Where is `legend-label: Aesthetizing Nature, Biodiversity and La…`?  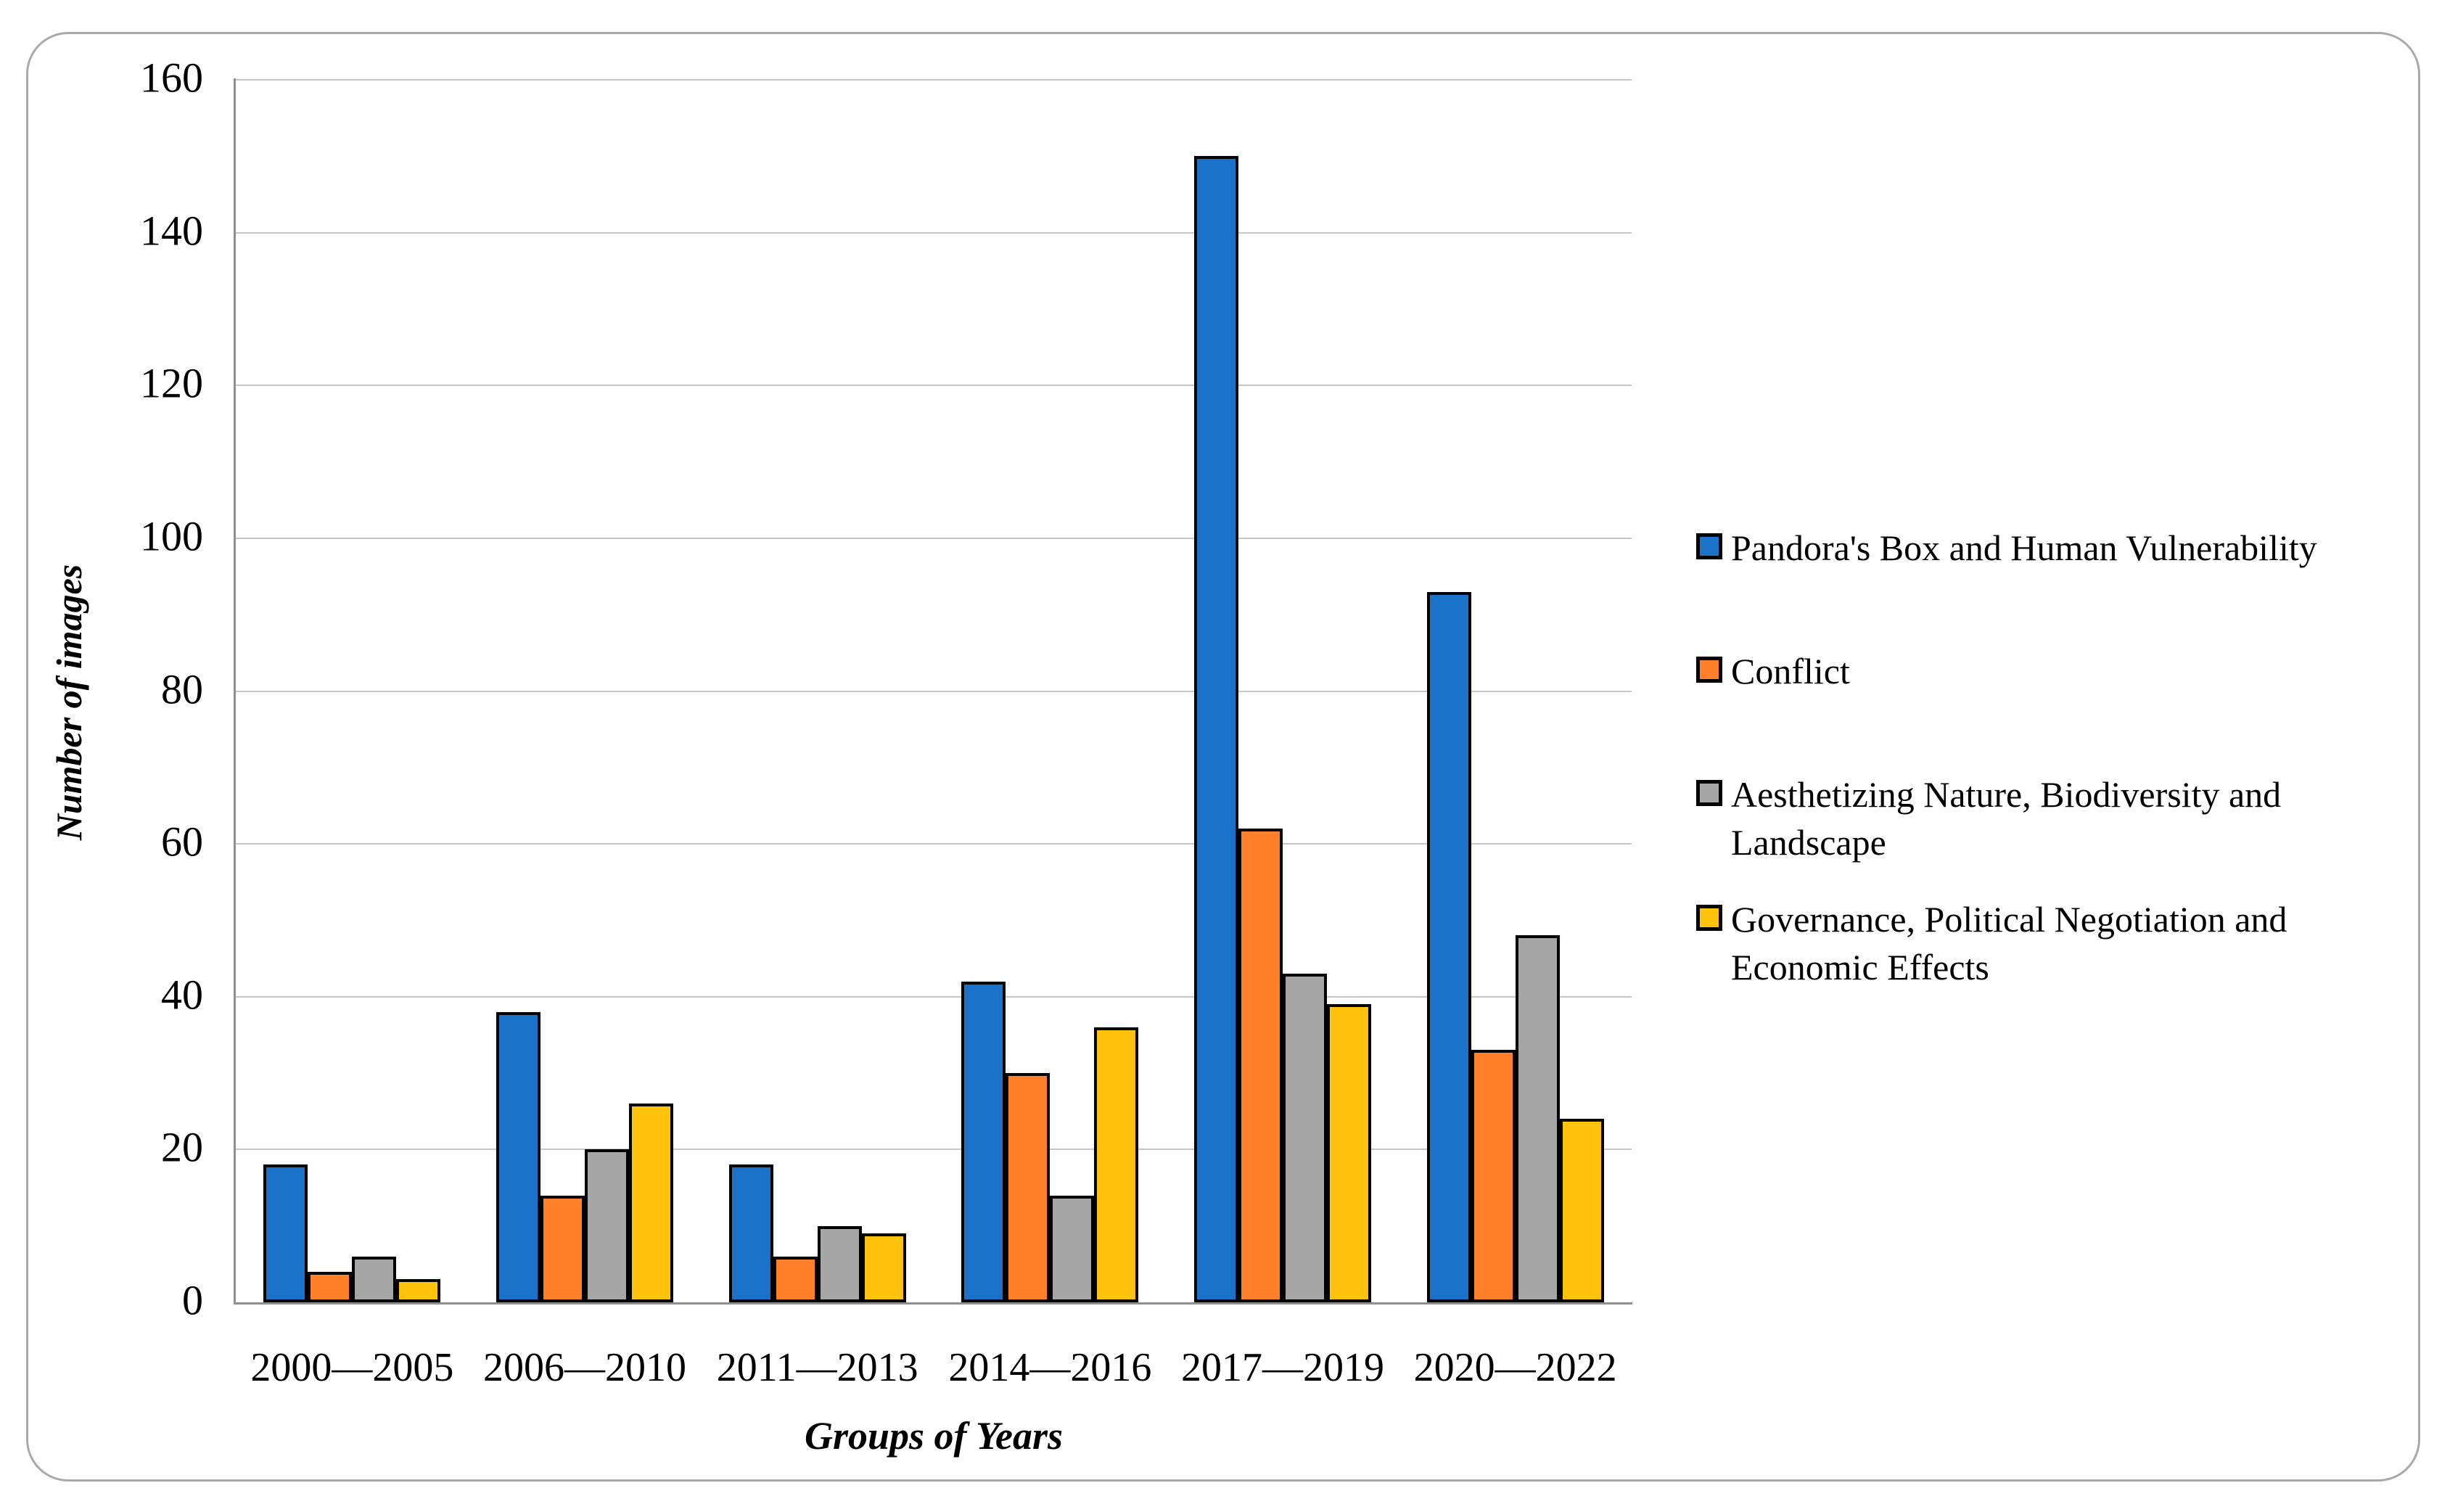 legend-label: Aesthetizing Nature, Biodiversity and La… is located at coordinates (2006, 818).